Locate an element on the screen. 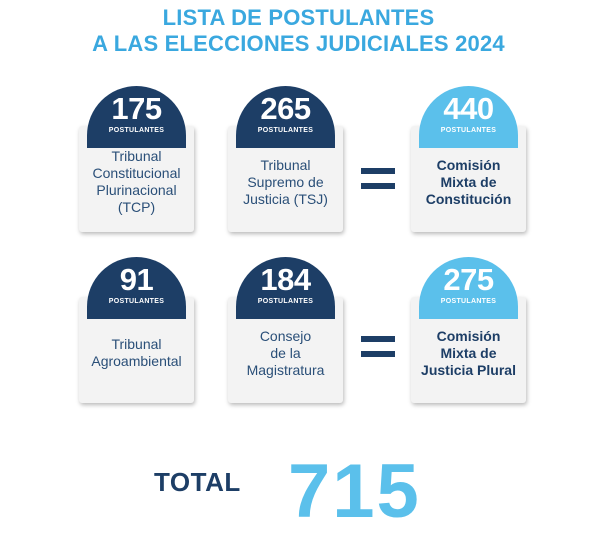 Image resolution: width=597 pixels, height=534 pixels. count-badge: 275 POSTULANTES is located at coordinates (468, 288).